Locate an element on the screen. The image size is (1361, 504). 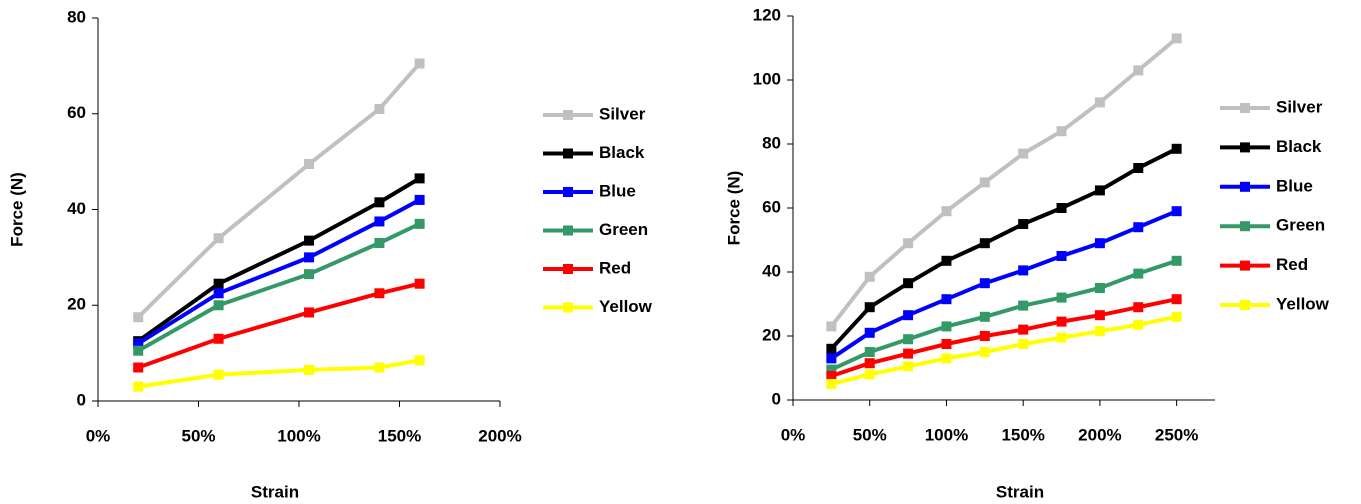
x-axis-title: Strain is located at coordinates (1020, 491).